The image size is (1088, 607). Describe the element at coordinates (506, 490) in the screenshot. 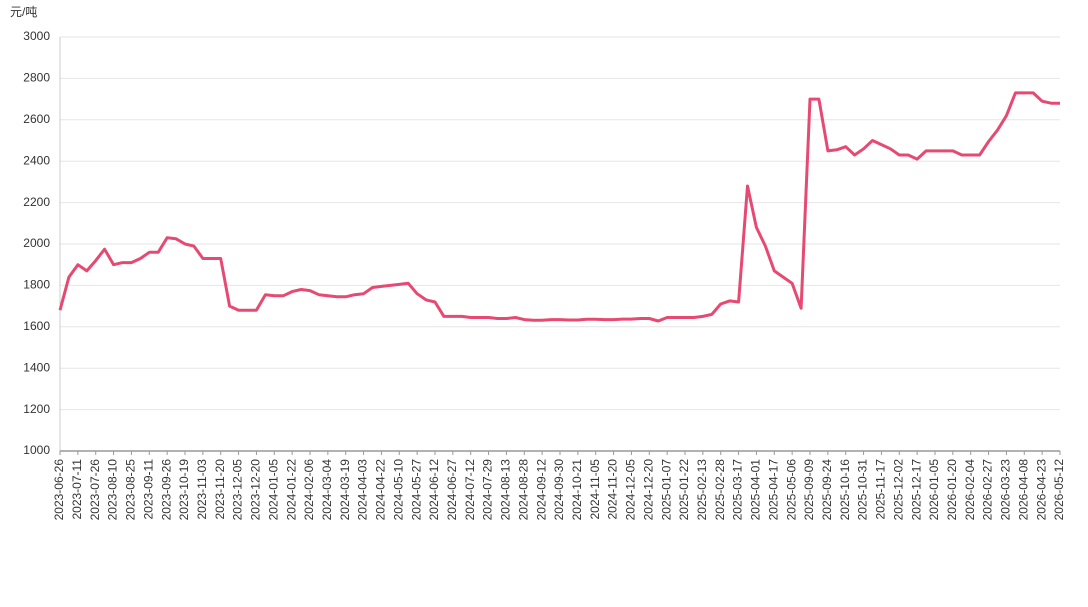

I see `x-tick-label: 2024-08-13` at that location.